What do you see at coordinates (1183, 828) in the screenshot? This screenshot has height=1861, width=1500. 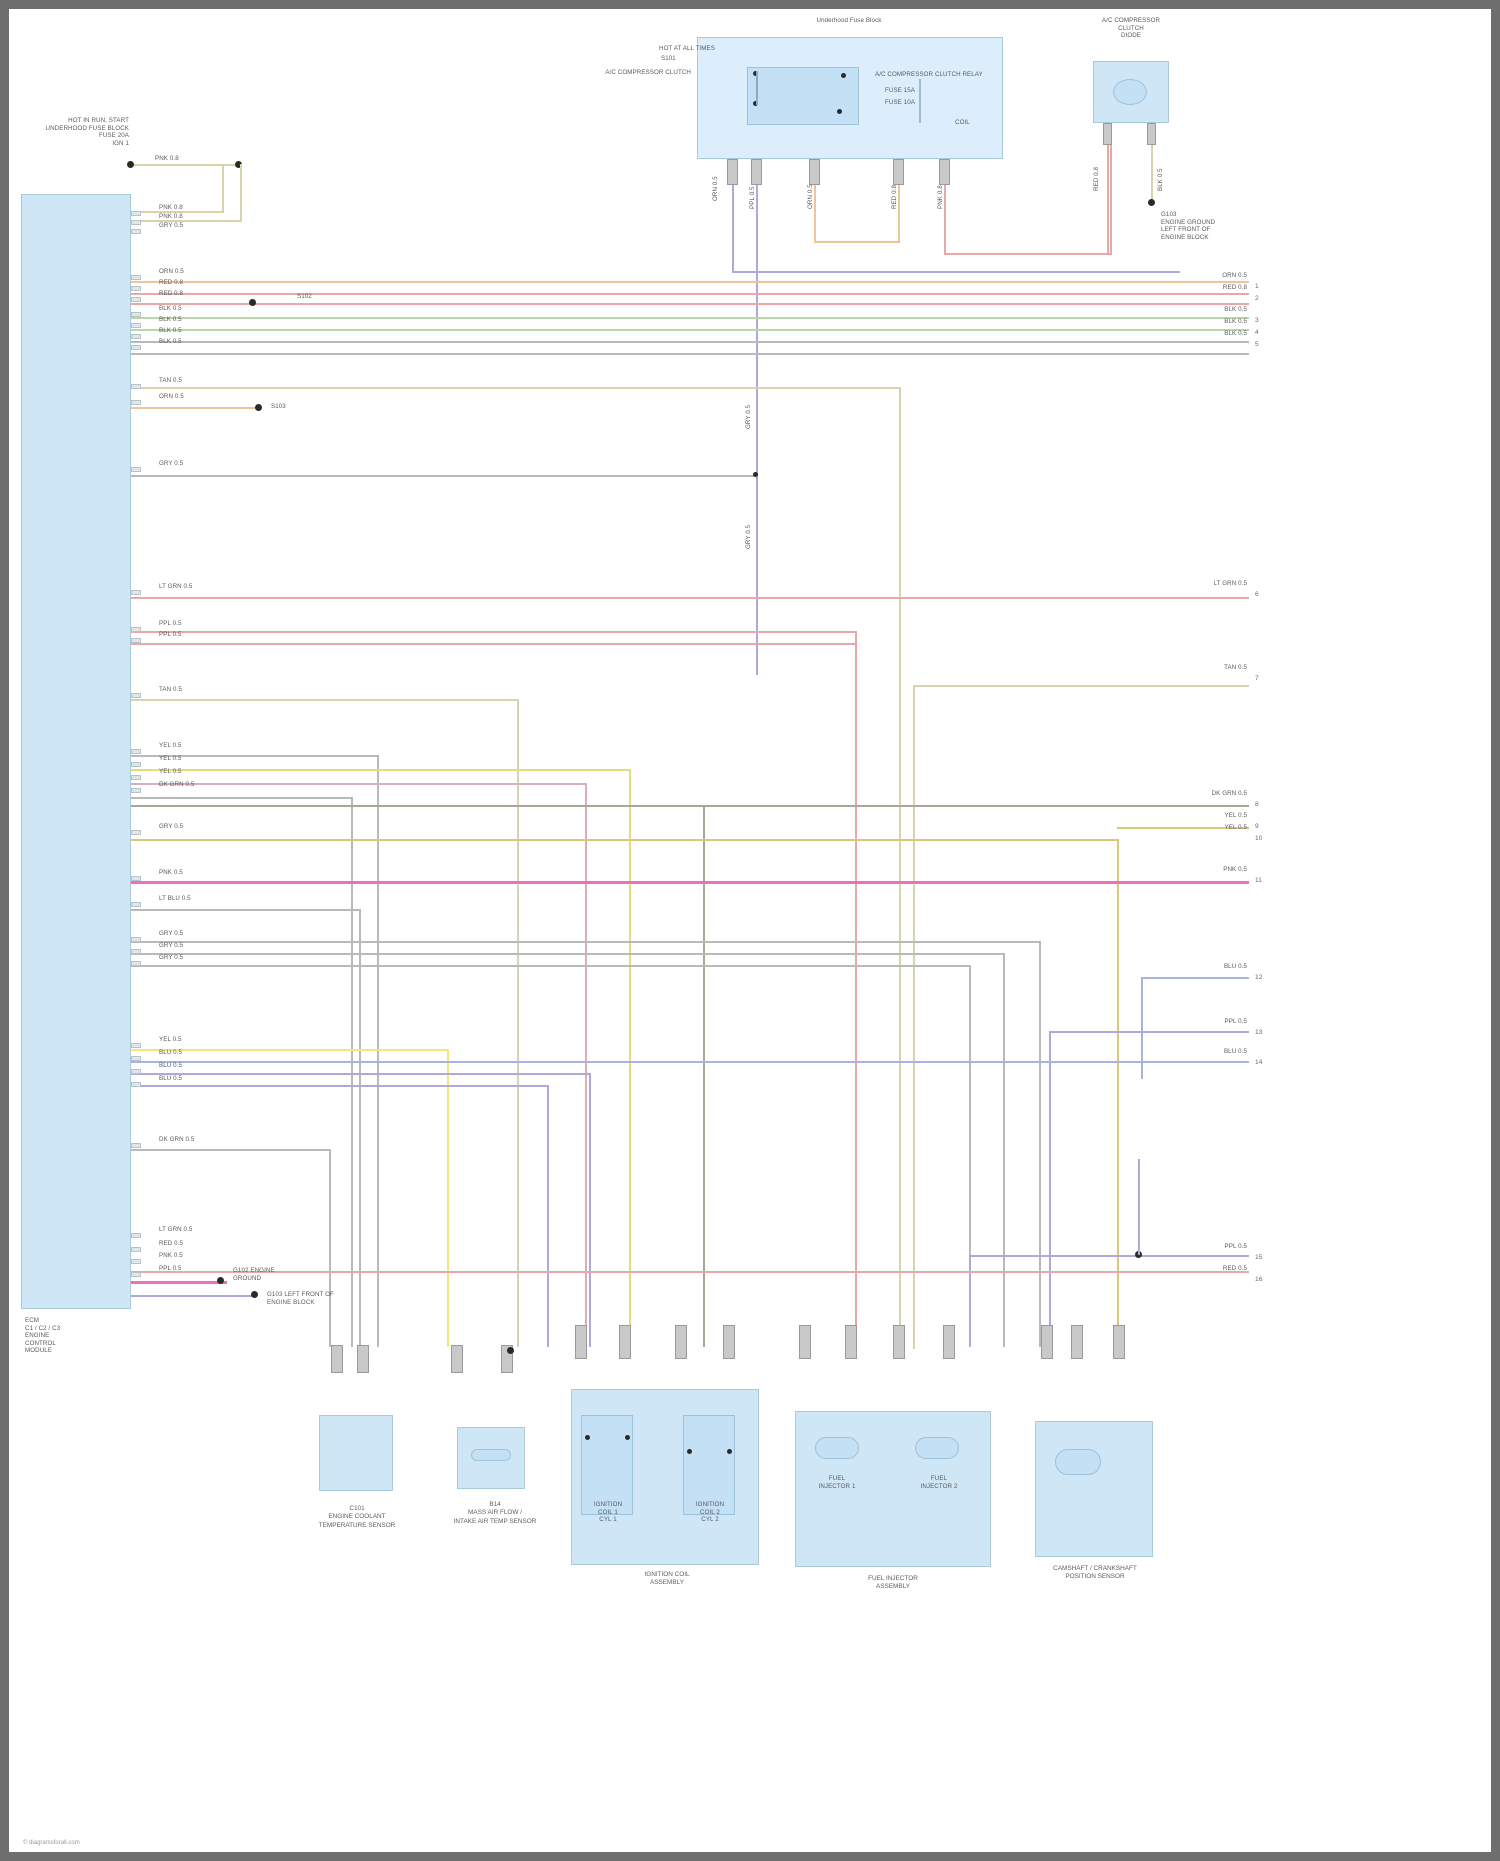 I see `run-gry-long-r` at bounding box center [1183, 828].